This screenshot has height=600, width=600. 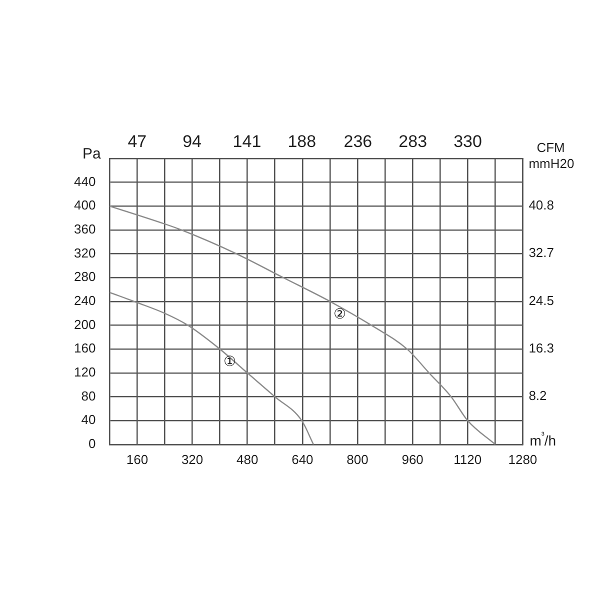 I want to click on y-tick-label: 440, so click(x=85, y=181).